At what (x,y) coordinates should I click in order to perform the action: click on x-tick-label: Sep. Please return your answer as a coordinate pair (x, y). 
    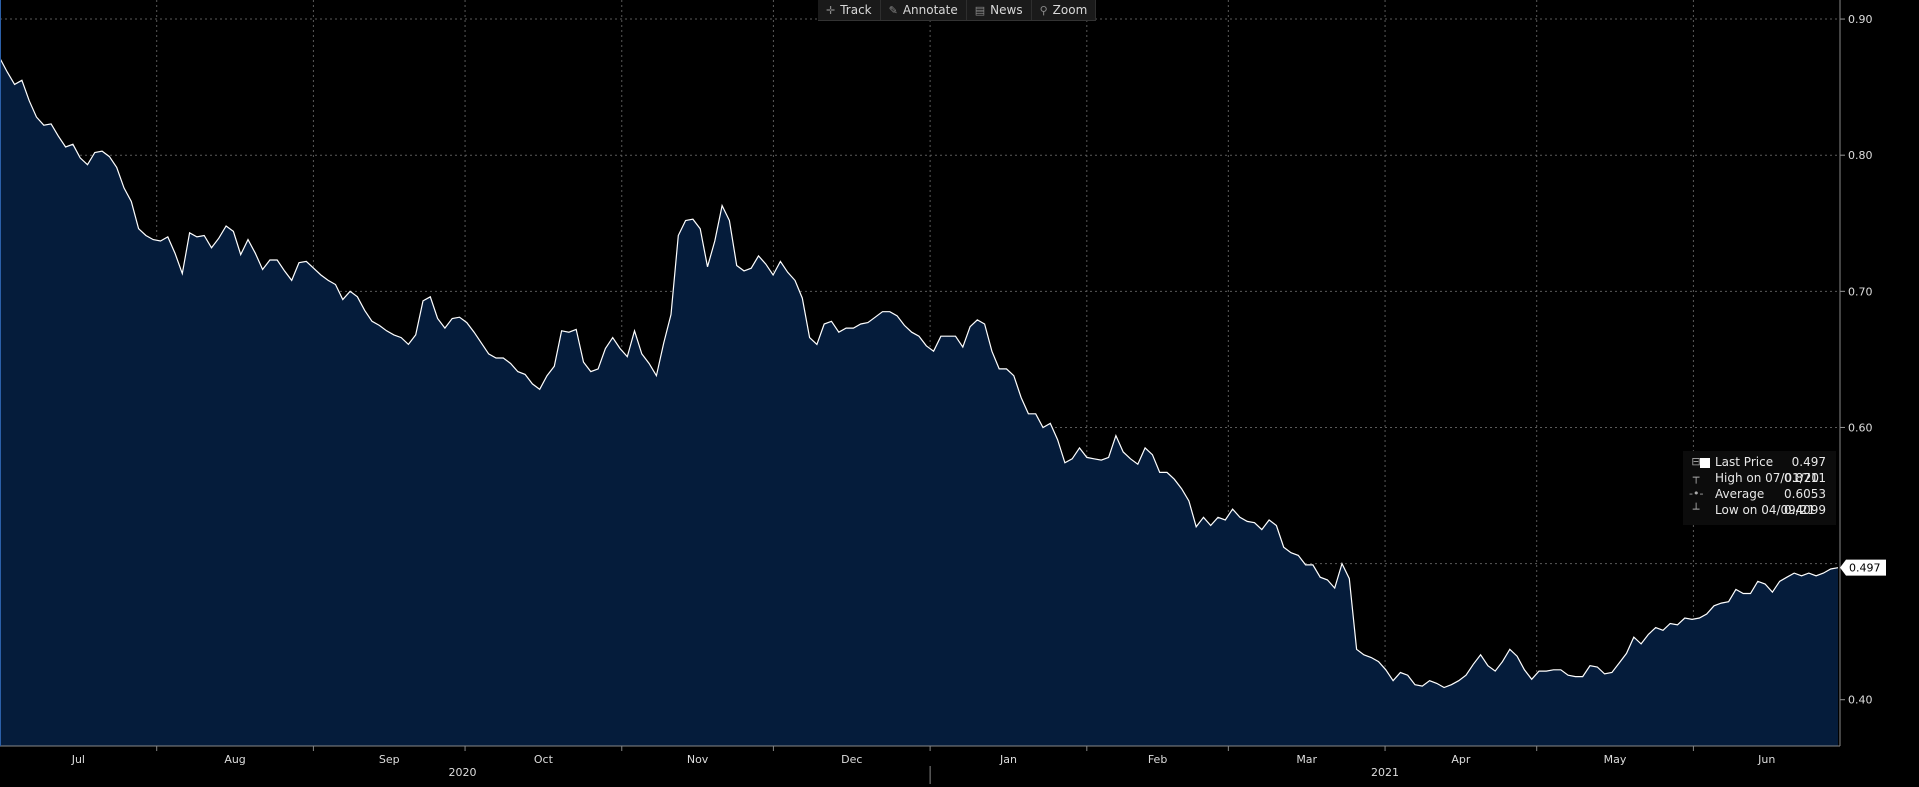
    Looking at the image, I should click on (389, 759).